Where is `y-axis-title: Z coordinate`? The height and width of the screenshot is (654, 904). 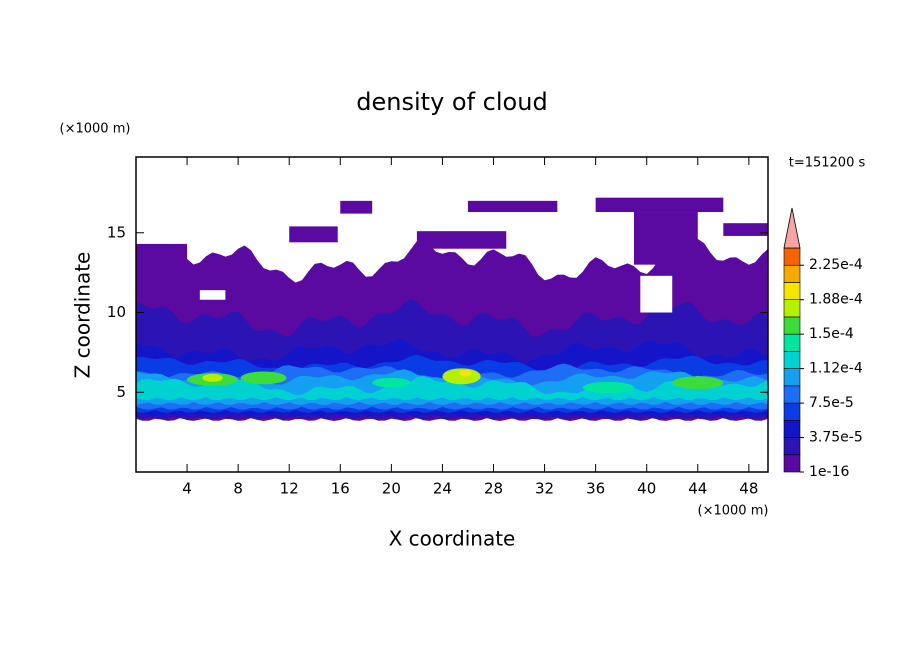 y-axis-title: Z coordinate is located at coordinates (83, 315).